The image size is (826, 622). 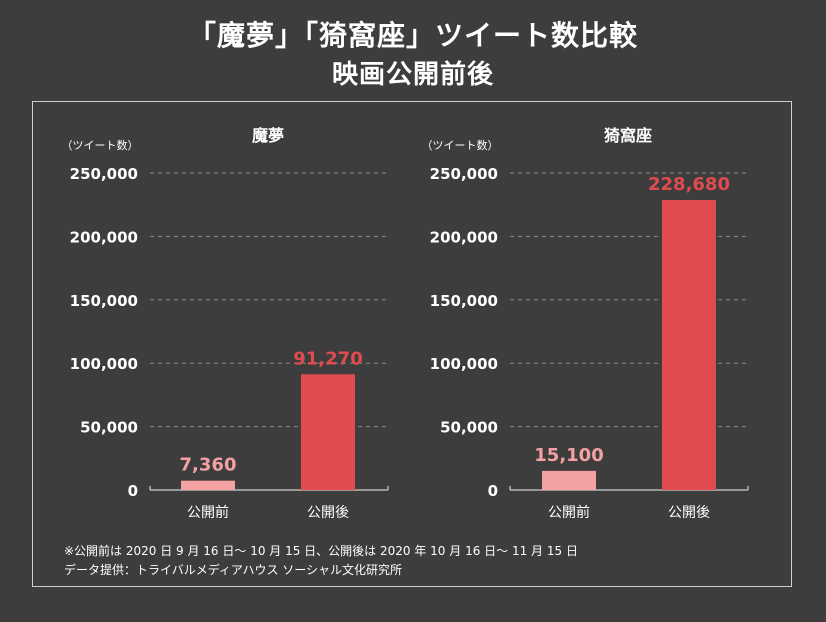 What do you see at coordinates (327, 358) in the screenshot?
I see `bar-value-label-0-1: 91,270` at bounding box center [327, 358].